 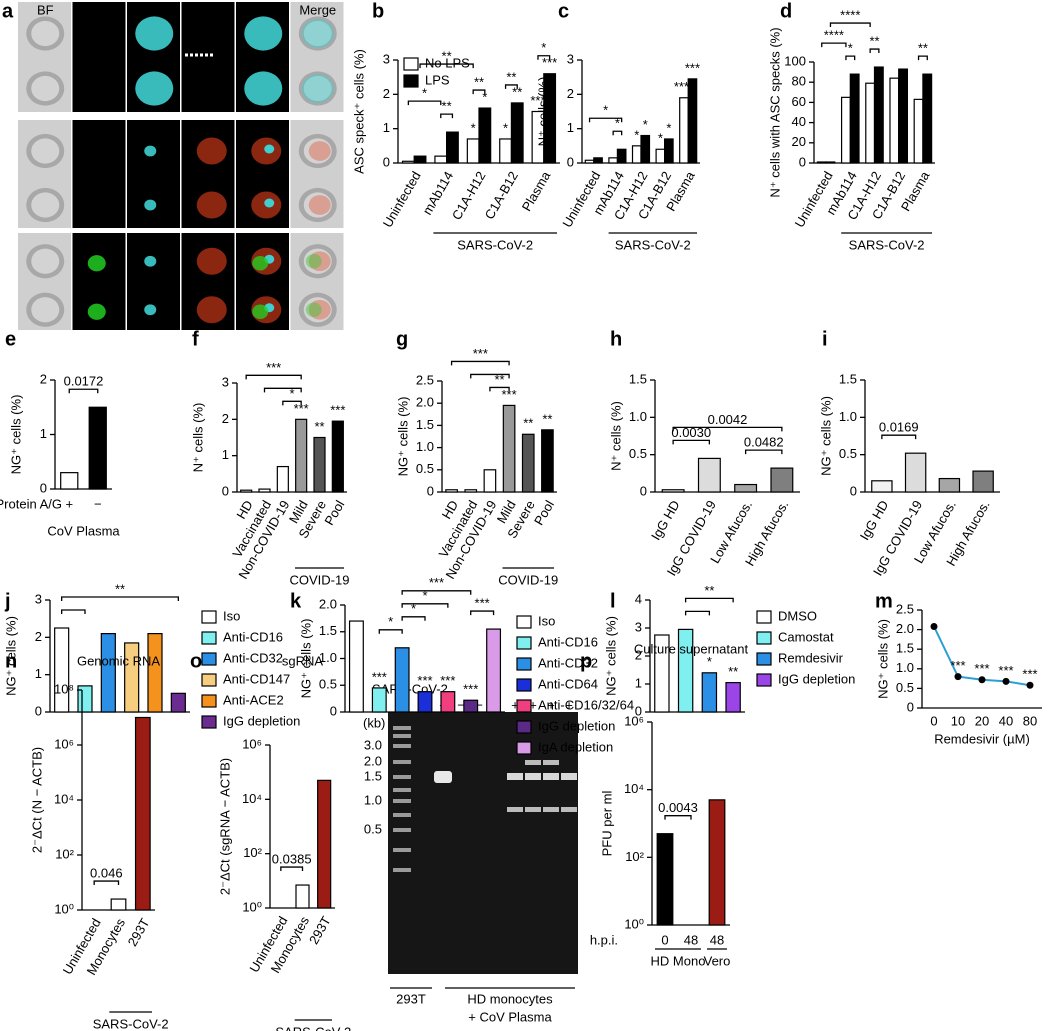 I want to click on group-label: CoV Plasma, so click(x=83, y=530).